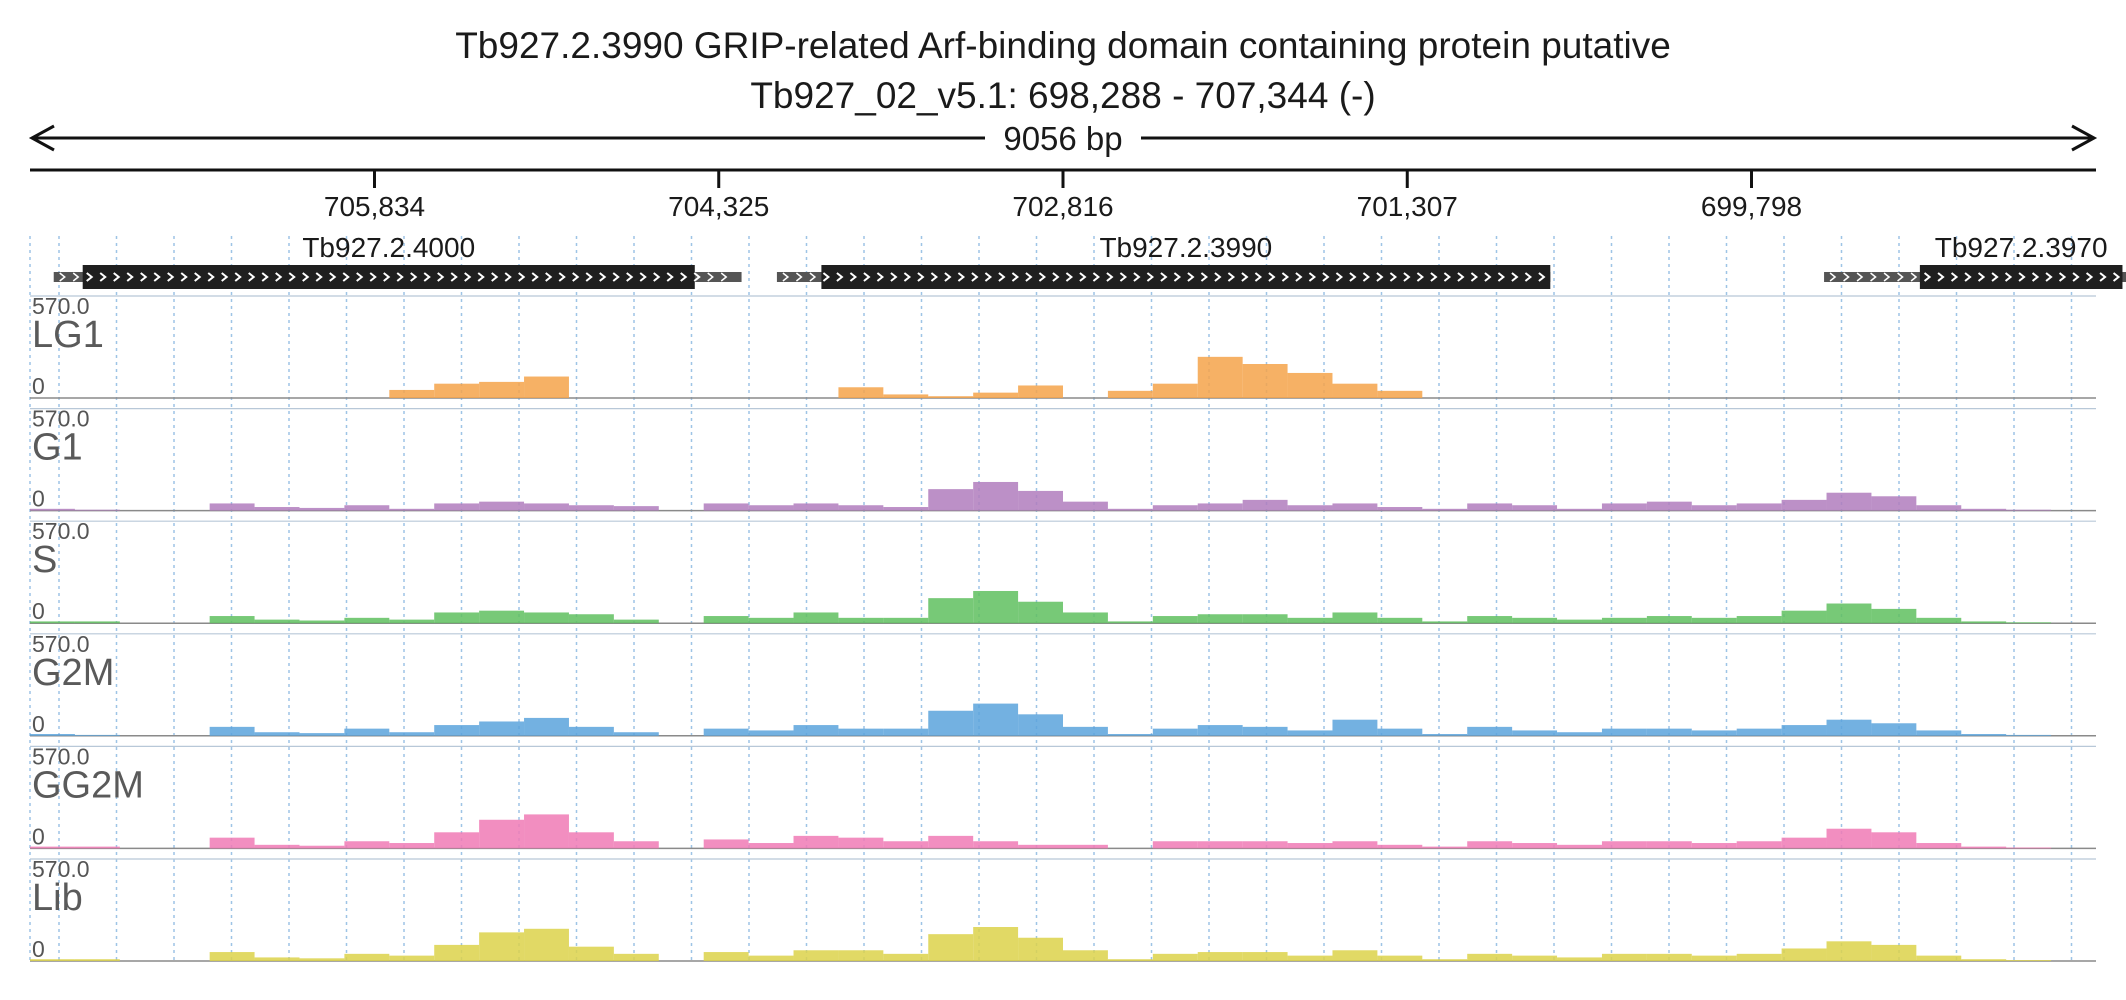 The image size is (2126, 1000). I want to click on gene-cds, so click(1186, 277).